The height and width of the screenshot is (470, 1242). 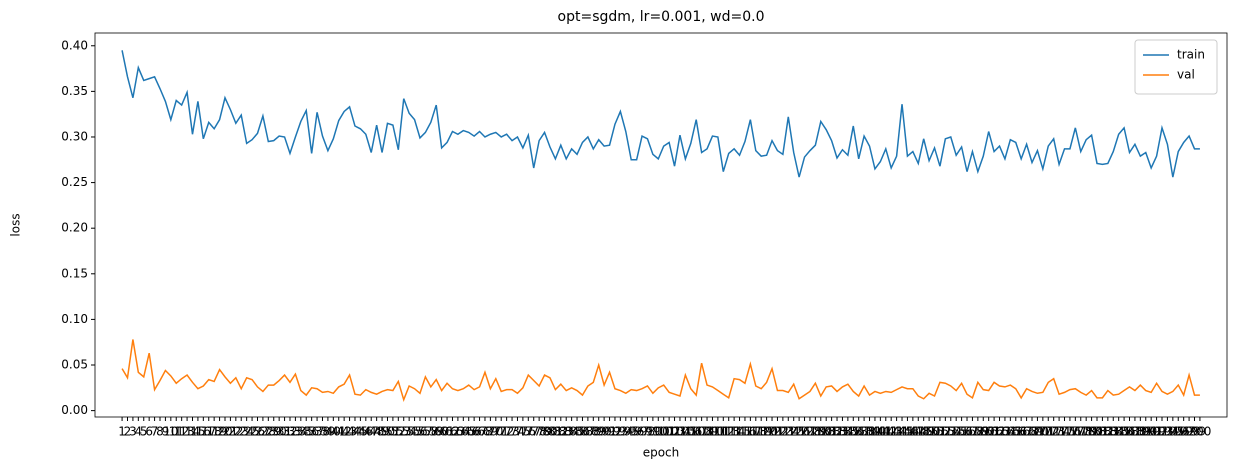 What do you see at coordinates (1102, 432) in the screenshot?
I see `x-tick-label: 182` at bounding box center [1102, 432].